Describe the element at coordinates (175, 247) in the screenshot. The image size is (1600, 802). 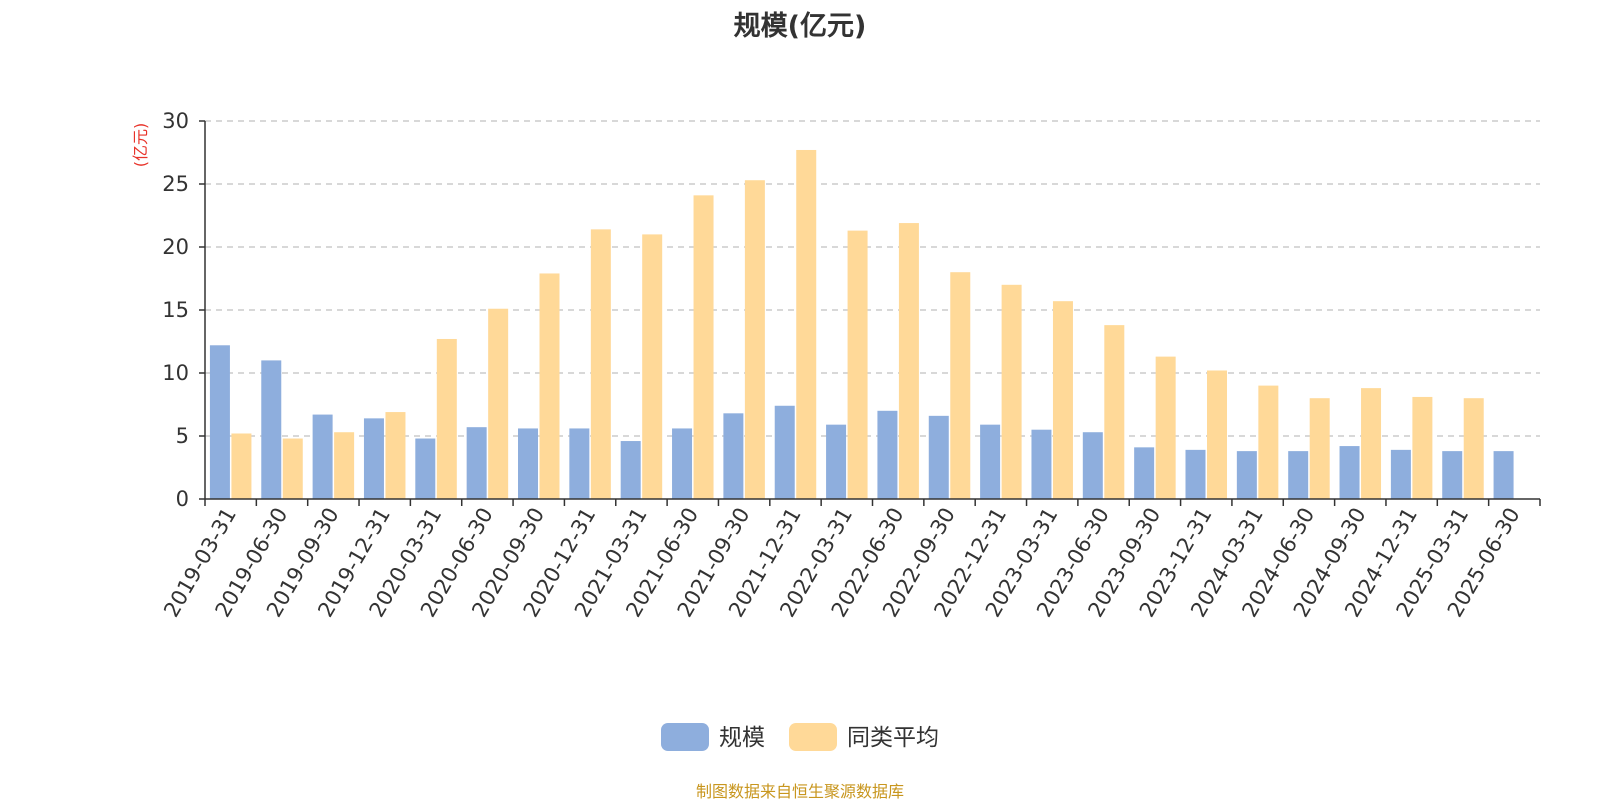
I see `y-tick-label: 20` at that location.